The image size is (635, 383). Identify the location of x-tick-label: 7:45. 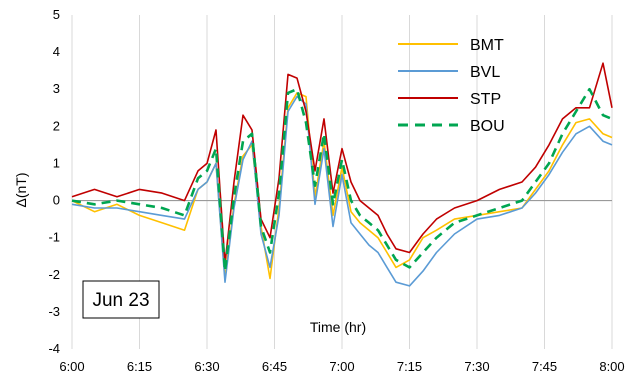
(544, 366).